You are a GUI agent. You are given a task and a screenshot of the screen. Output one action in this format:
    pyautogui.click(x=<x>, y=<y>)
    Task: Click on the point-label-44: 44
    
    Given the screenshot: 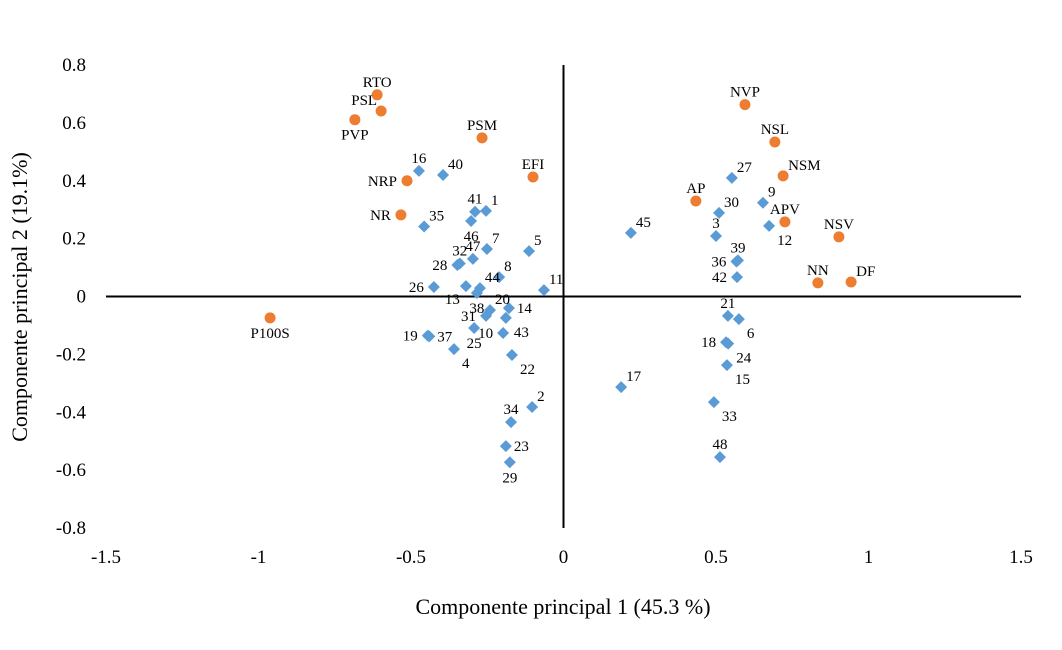 What is the action you would take?
    pyautogui.click(x=493, y=278)
    